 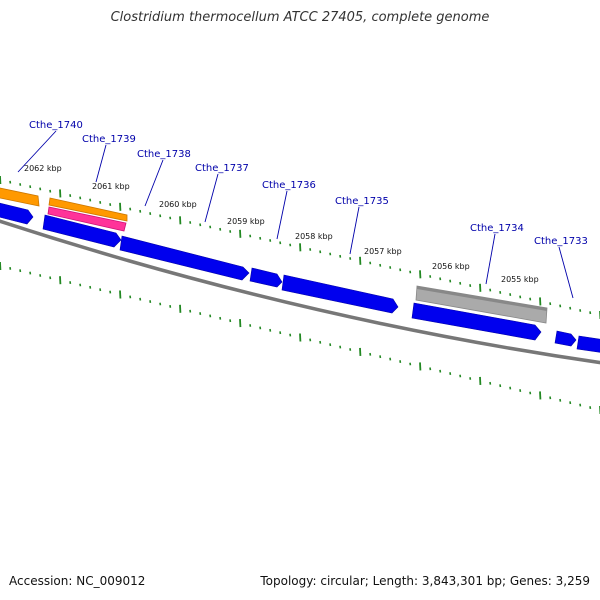 What do you see at coordinates (497, 228) in the screenshot?
I see `gene-label: Cthe_1734` at bounding box center [497, 228].